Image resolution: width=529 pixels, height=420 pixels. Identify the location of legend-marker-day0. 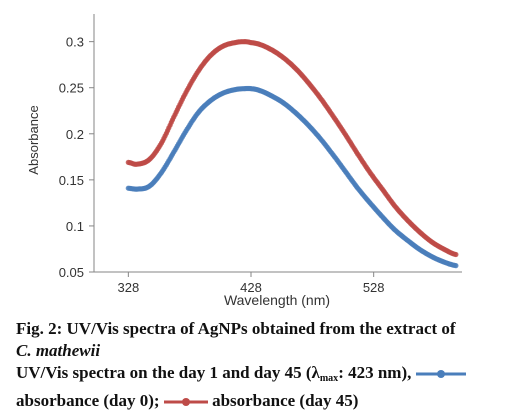
(440, 374).